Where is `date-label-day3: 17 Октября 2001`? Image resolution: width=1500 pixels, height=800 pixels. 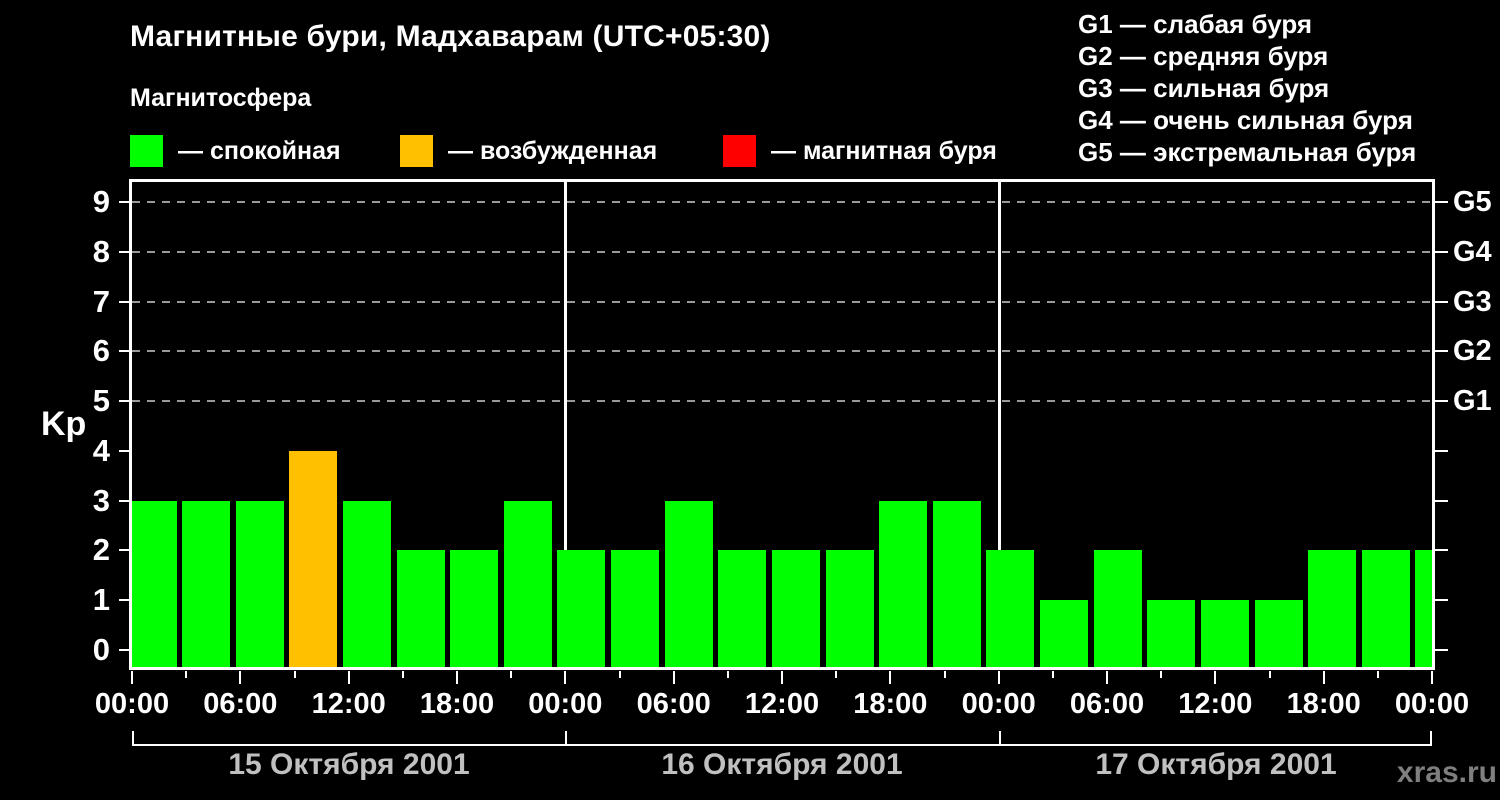 date-label-day3: 17 Октября 2001 is located at coordinates (1216, 764).